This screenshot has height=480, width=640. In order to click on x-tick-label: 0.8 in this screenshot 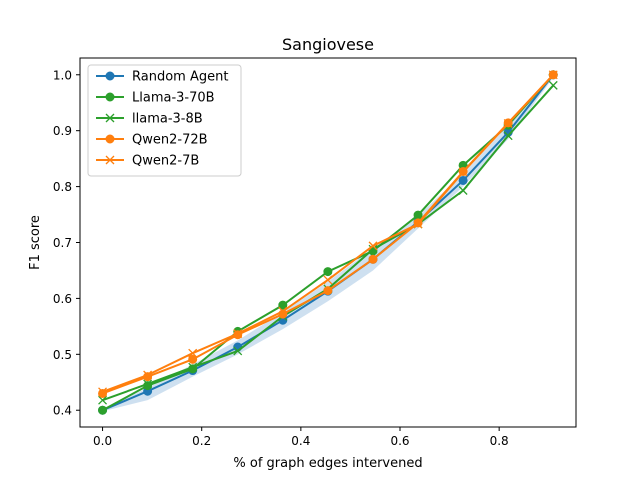, I will do `click(499, 441)`.